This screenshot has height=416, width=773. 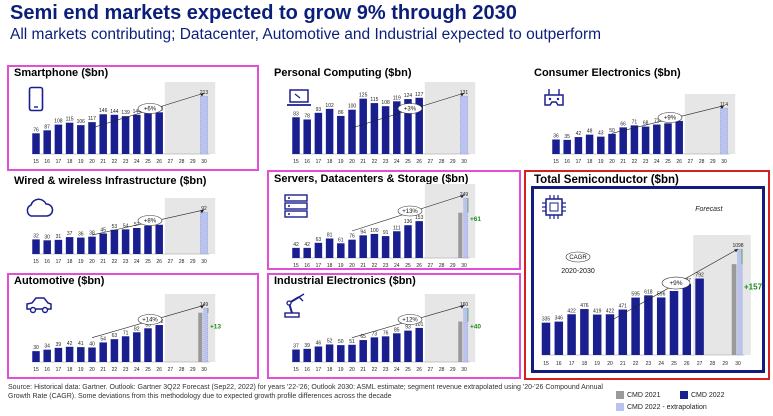 What do you see at coordinates (61, 73) in the screenshot?
I see `panel-title: Smartphone ($bn)` at bounding box center [61, 73].